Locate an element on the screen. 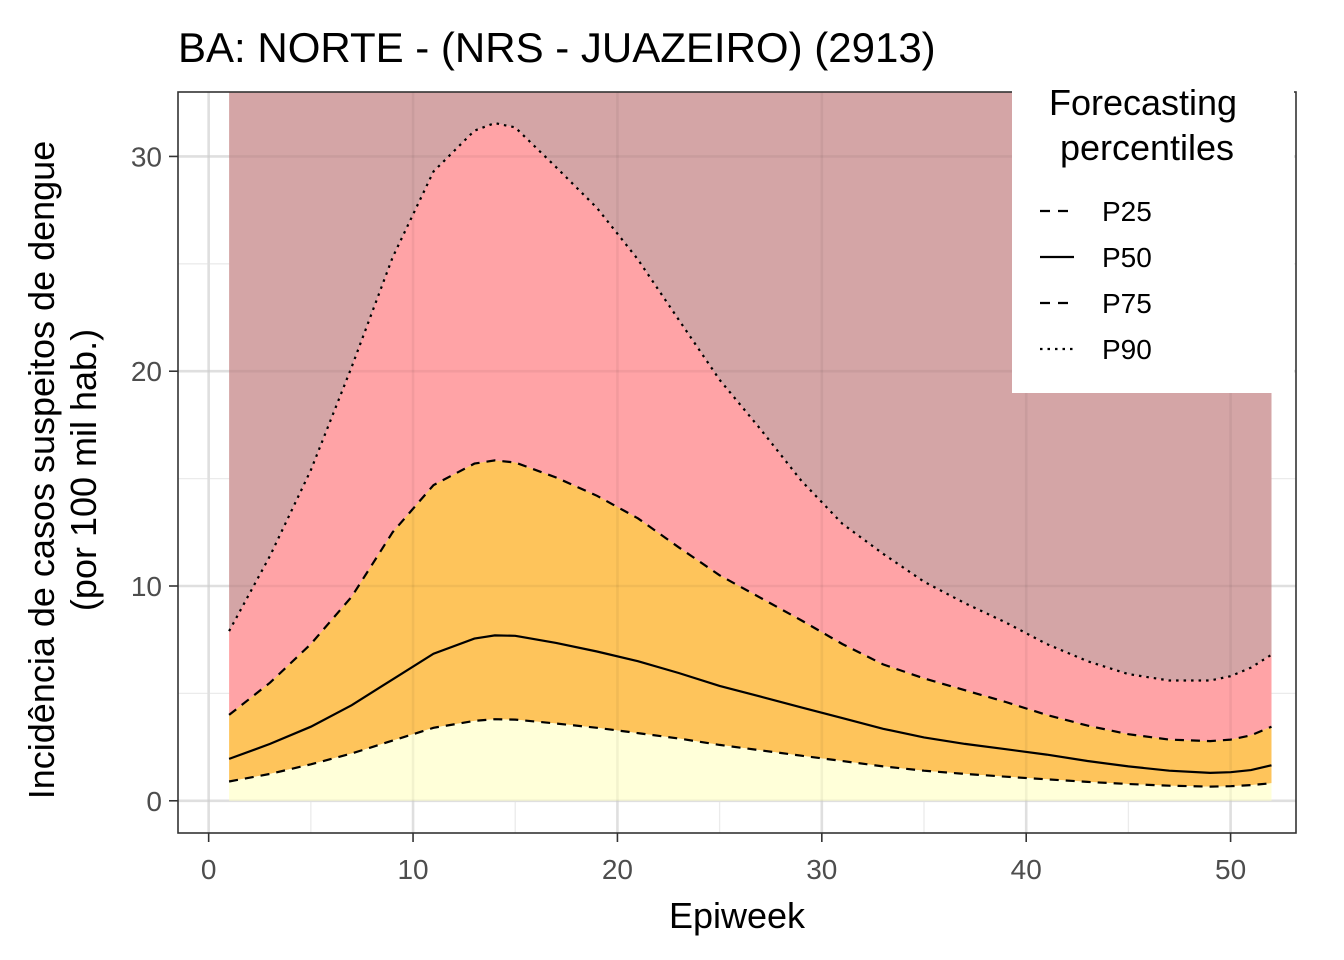  x-tick-label: 50 is located at coordinates (1230, 869).